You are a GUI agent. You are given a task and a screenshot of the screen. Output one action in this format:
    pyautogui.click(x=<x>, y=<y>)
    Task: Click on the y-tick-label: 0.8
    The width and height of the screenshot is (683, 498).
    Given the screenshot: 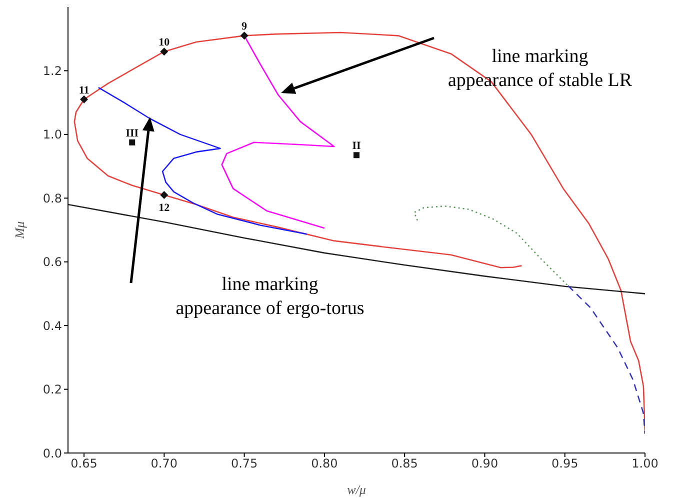 What is the action you would take?
    pyautogui.click(x=52, y=198)
    